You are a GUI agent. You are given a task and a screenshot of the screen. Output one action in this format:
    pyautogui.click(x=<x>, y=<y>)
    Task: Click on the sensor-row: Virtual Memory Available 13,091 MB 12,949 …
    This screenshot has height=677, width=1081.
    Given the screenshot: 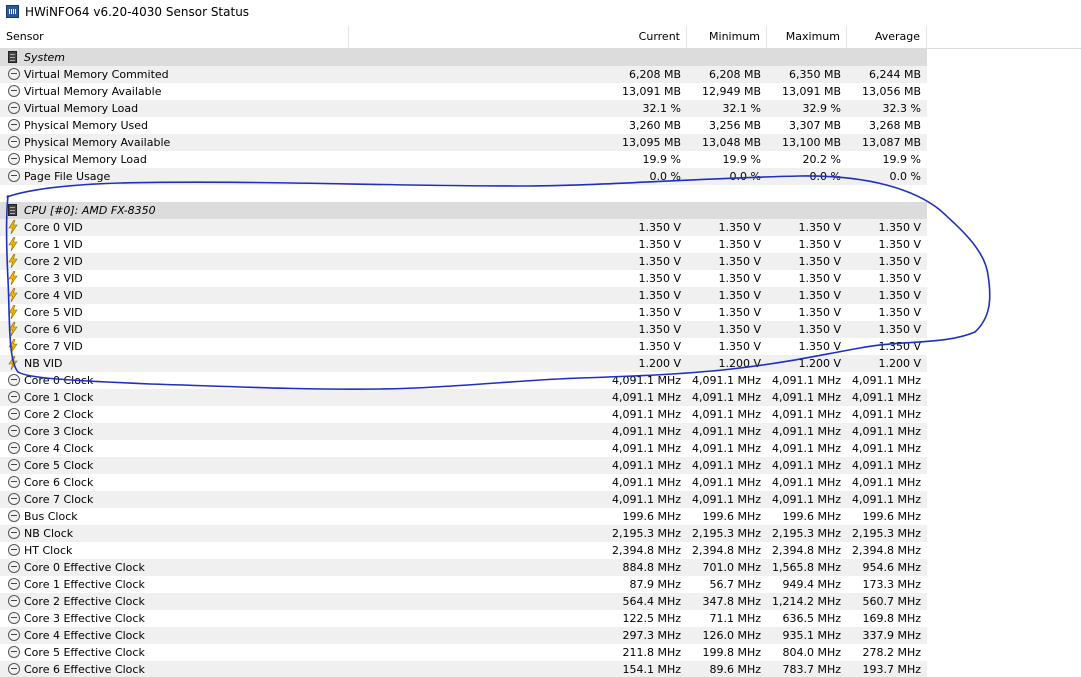 What is the action you would take?
    pyautogui.click(x=463, y=91)
    